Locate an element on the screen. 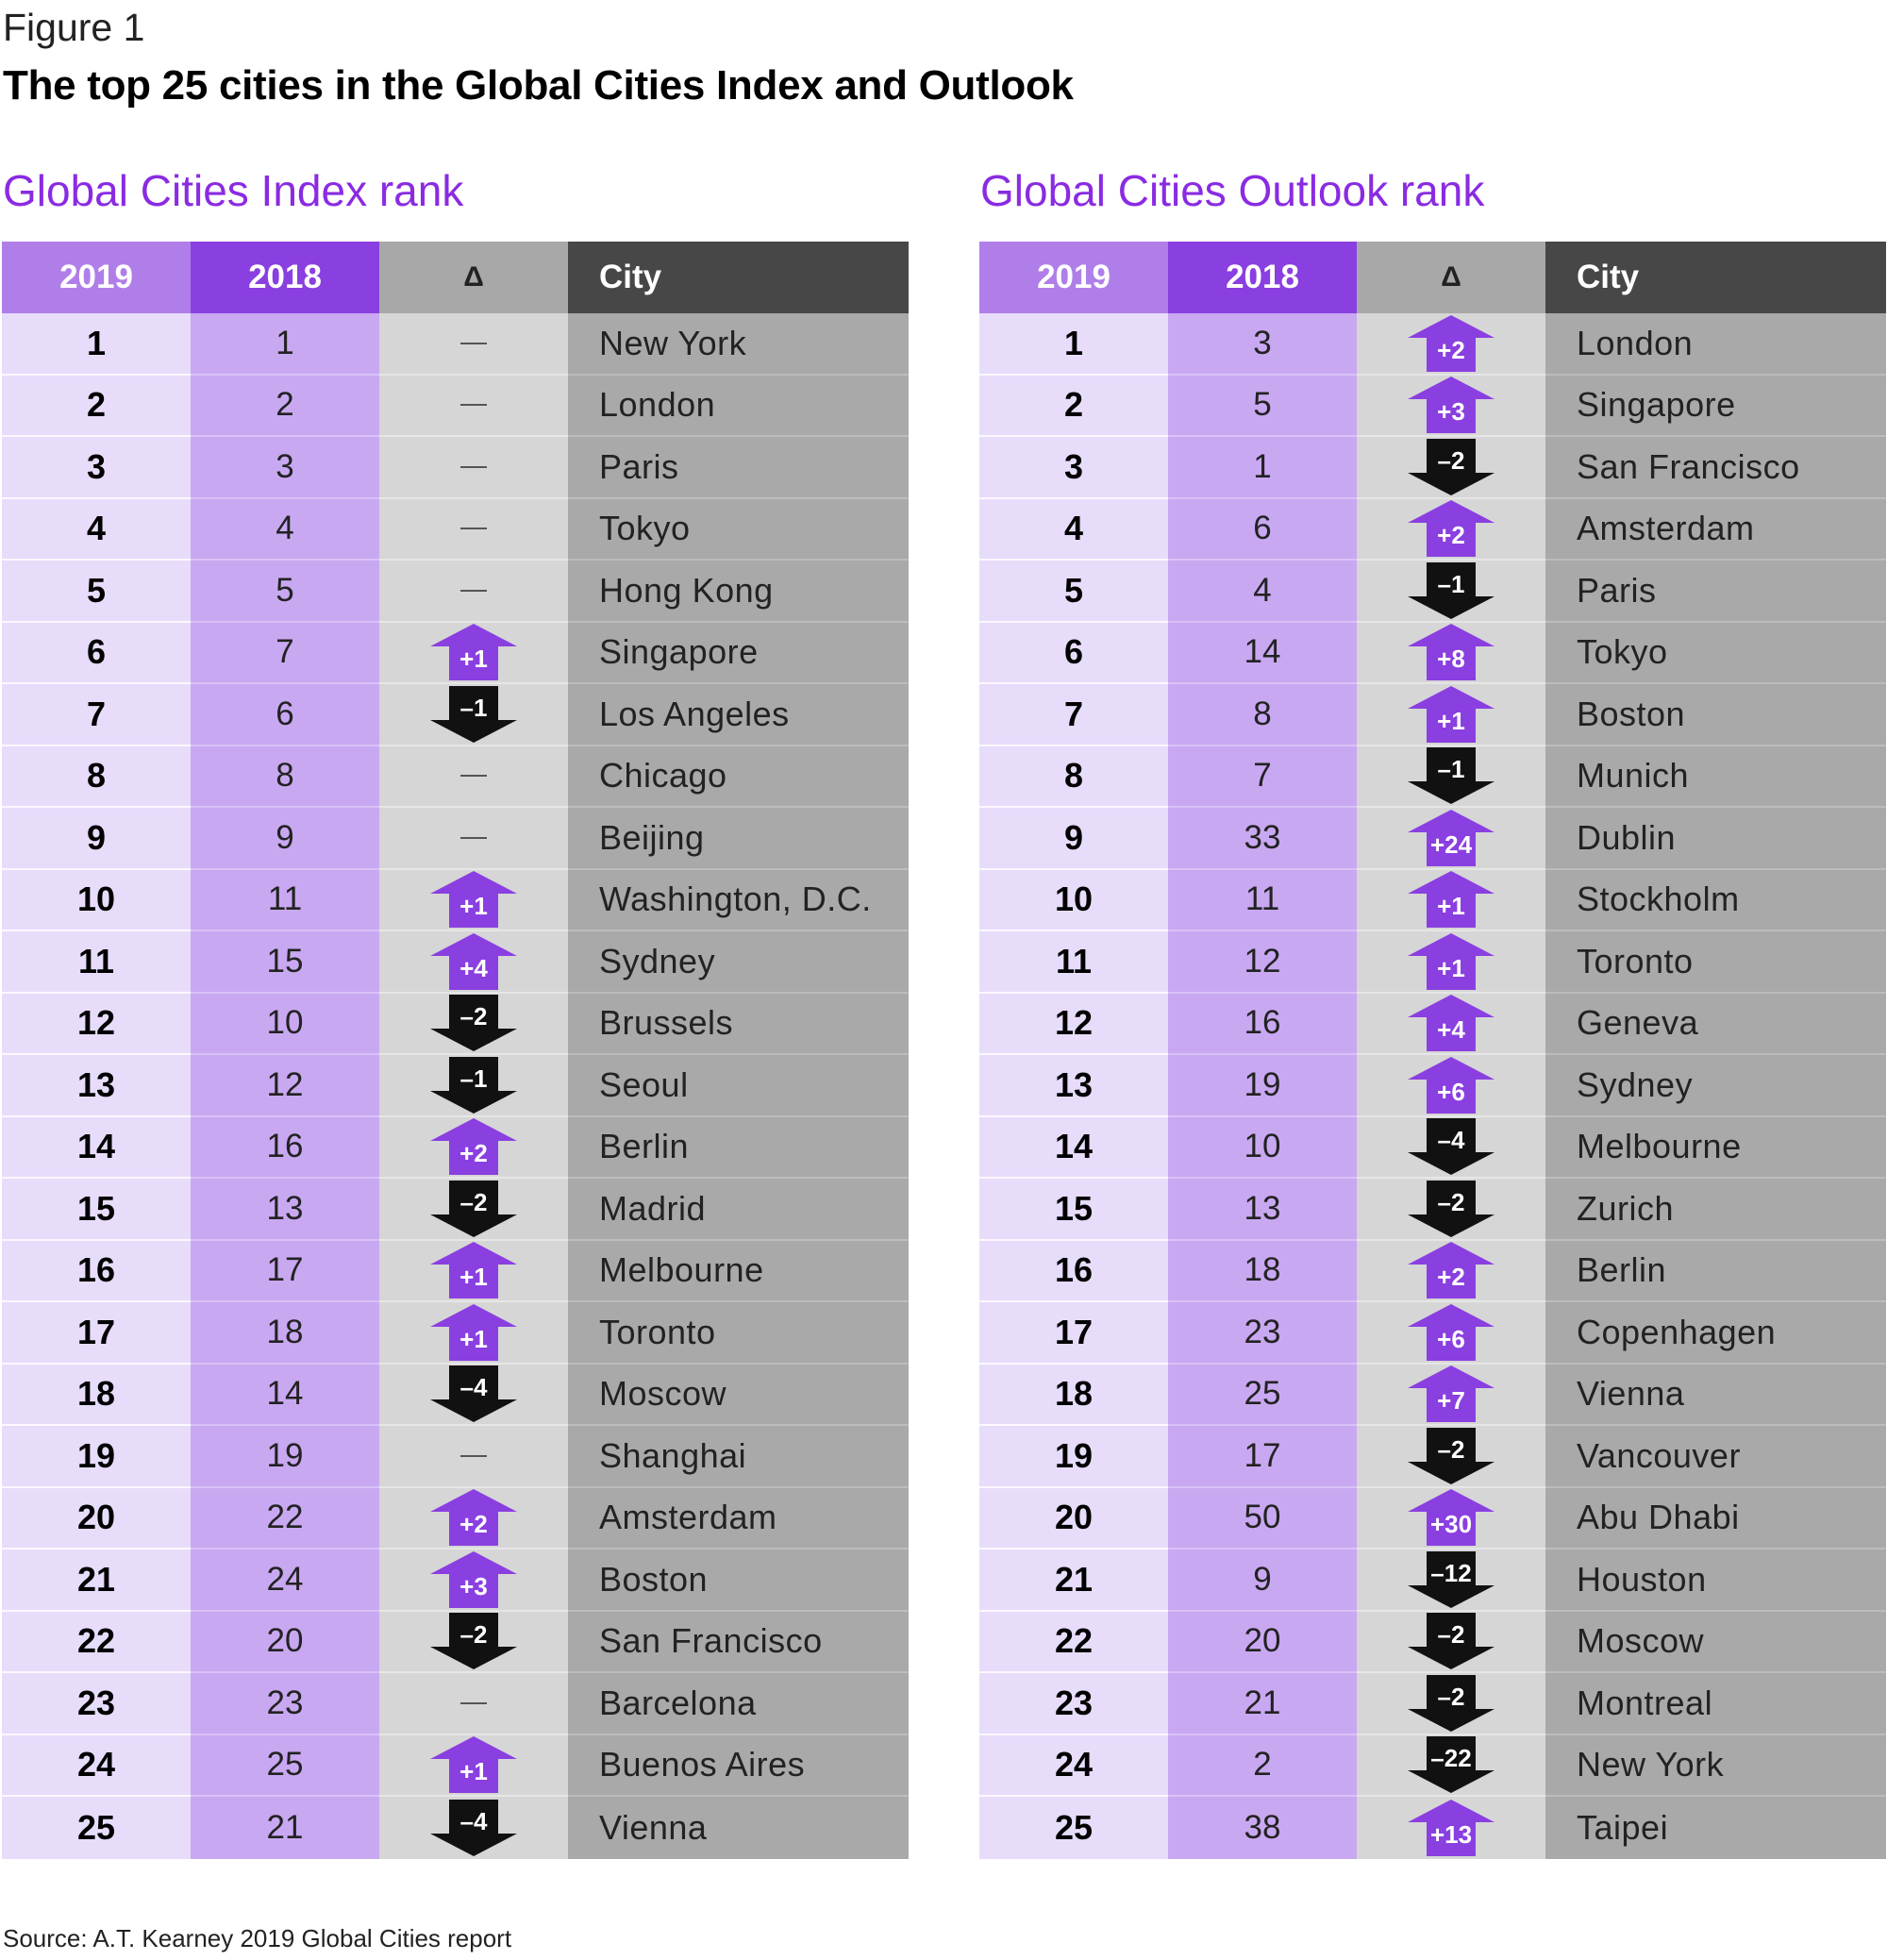  table-row: 21 9 –12 Houston is located at coordinates (1432, 1581).